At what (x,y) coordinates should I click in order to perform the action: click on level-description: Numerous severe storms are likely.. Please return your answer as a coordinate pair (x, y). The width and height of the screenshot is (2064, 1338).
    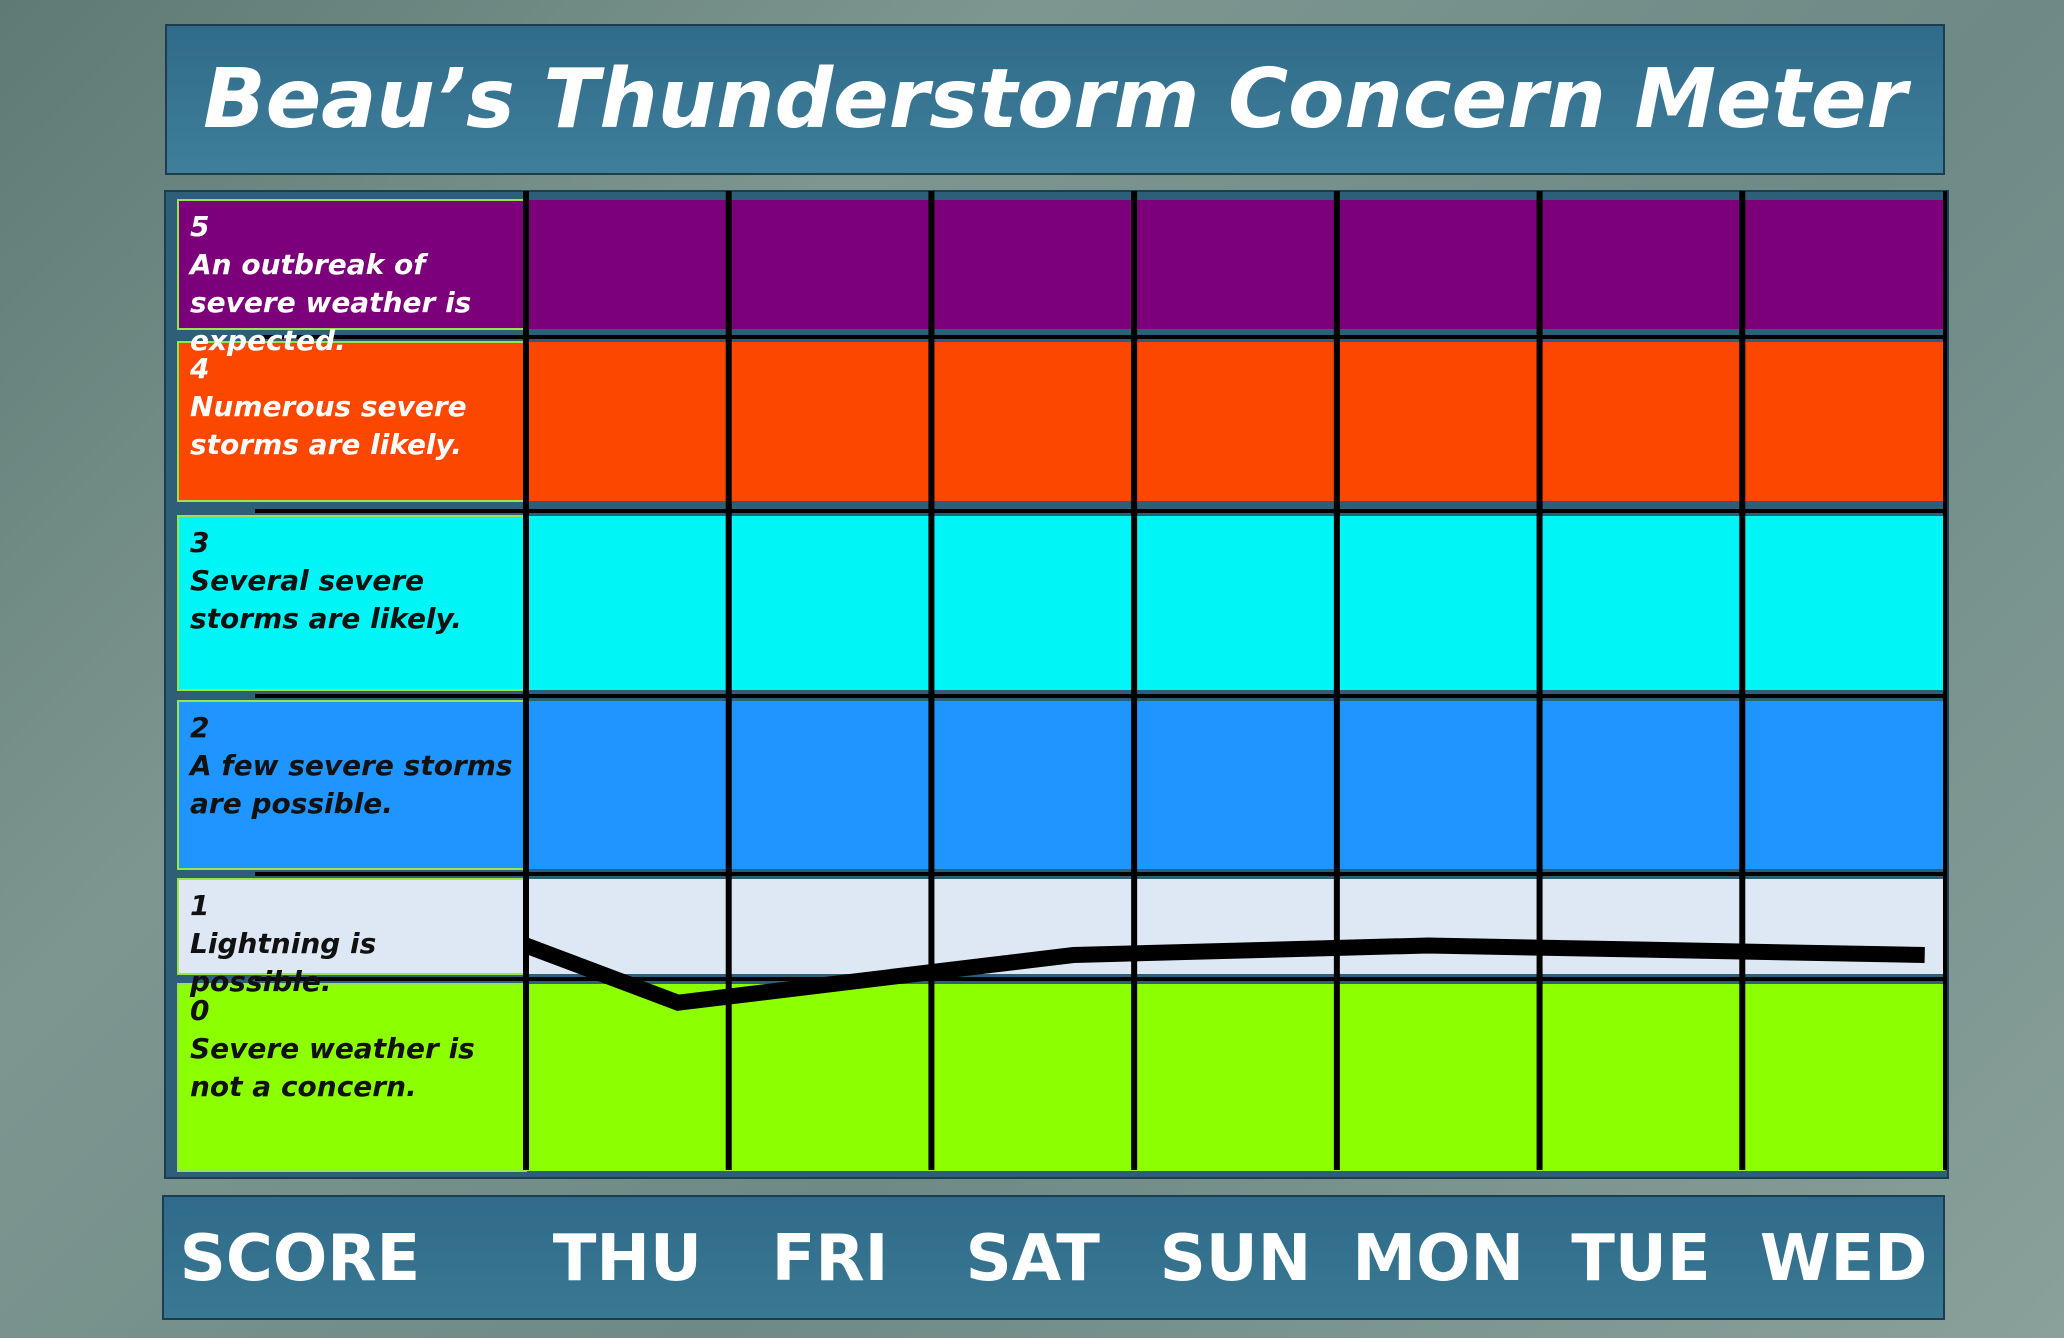
    Looking at the image, I should click on (328, 425).